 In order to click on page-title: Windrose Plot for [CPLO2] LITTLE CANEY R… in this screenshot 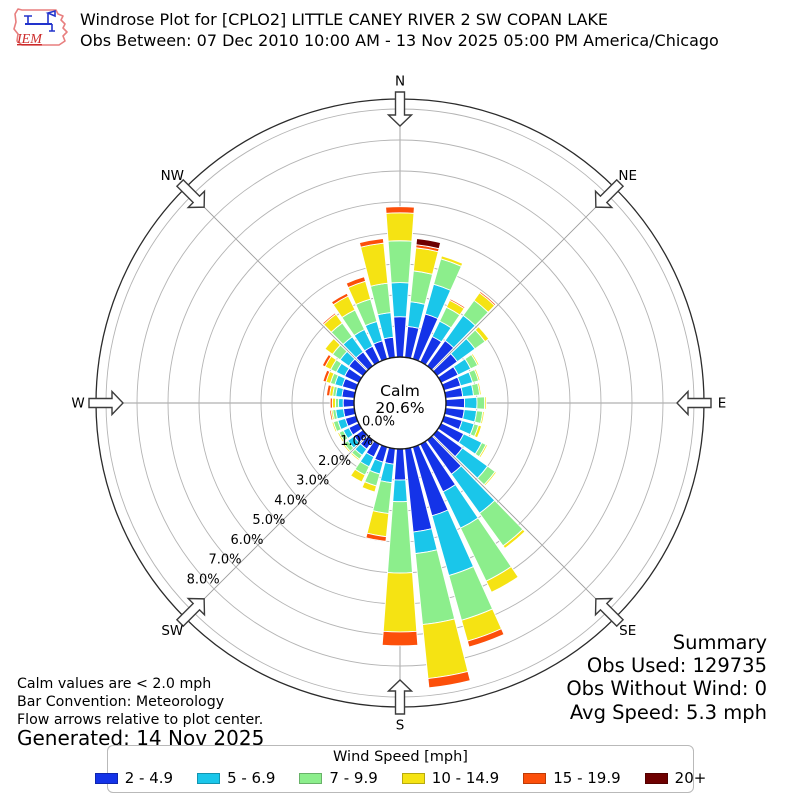, I will do `click(344, 19)`.